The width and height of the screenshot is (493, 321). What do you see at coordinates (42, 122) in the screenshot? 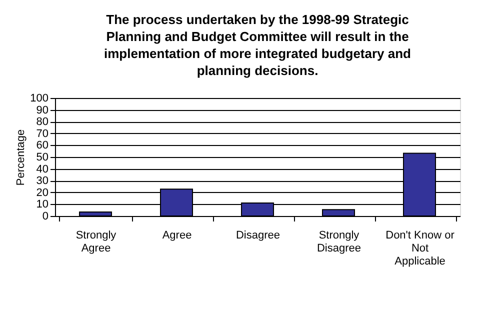
I see `y-tick-label: 80` at bounding box center [42, 122].